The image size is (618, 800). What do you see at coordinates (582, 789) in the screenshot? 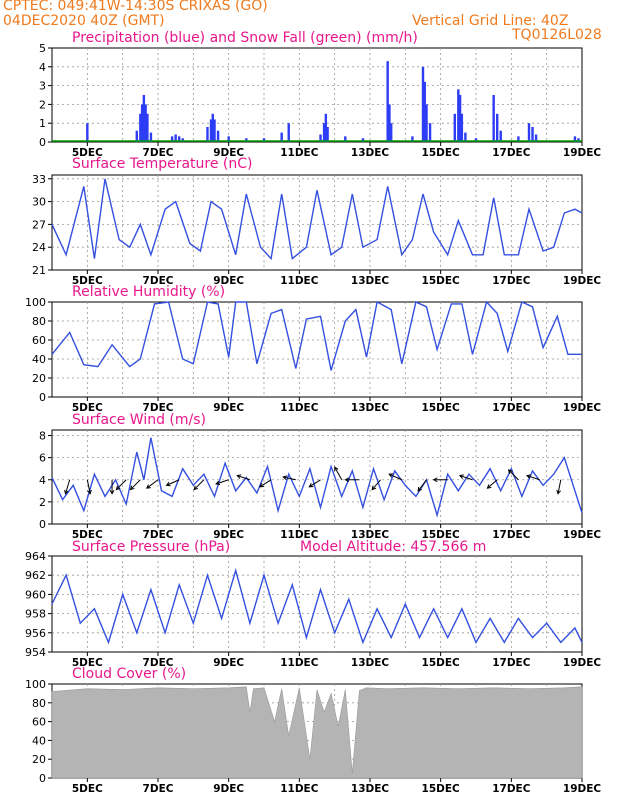
I see `cloud-xtick-label: 19DEC` at bounding box center [582, 789].